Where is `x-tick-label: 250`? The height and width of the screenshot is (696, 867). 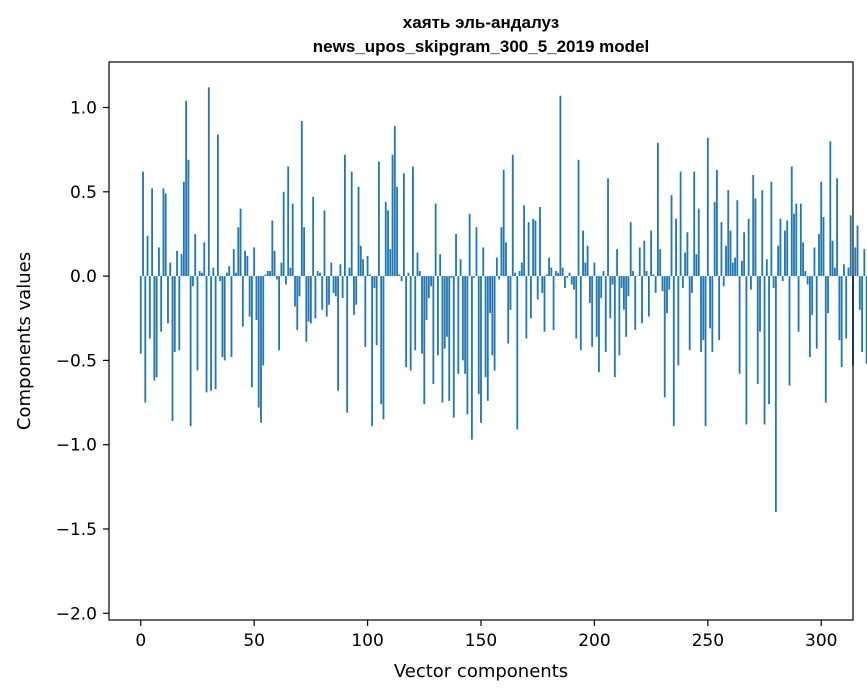
x-tick-label: 250 is located at coordinates (708, 641).